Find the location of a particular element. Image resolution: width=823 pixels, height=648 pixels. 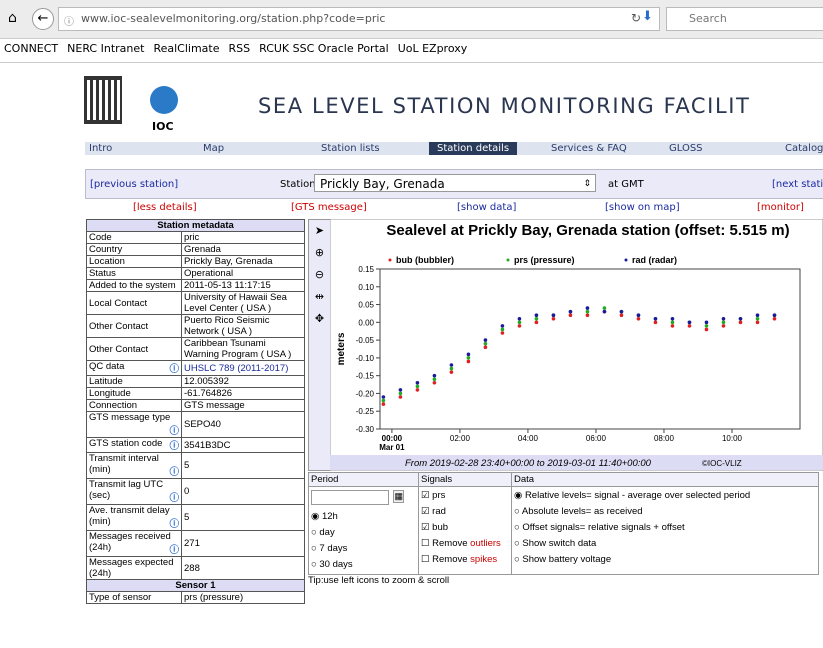

credit: ©IOC-VLIZ is located at coordinates (722, 463).